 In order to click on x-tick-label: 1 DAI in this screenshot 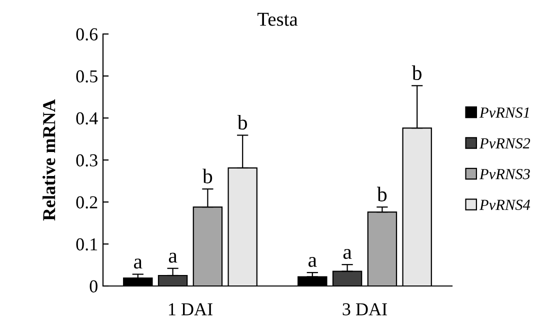, I will do `click(190, 309)`.